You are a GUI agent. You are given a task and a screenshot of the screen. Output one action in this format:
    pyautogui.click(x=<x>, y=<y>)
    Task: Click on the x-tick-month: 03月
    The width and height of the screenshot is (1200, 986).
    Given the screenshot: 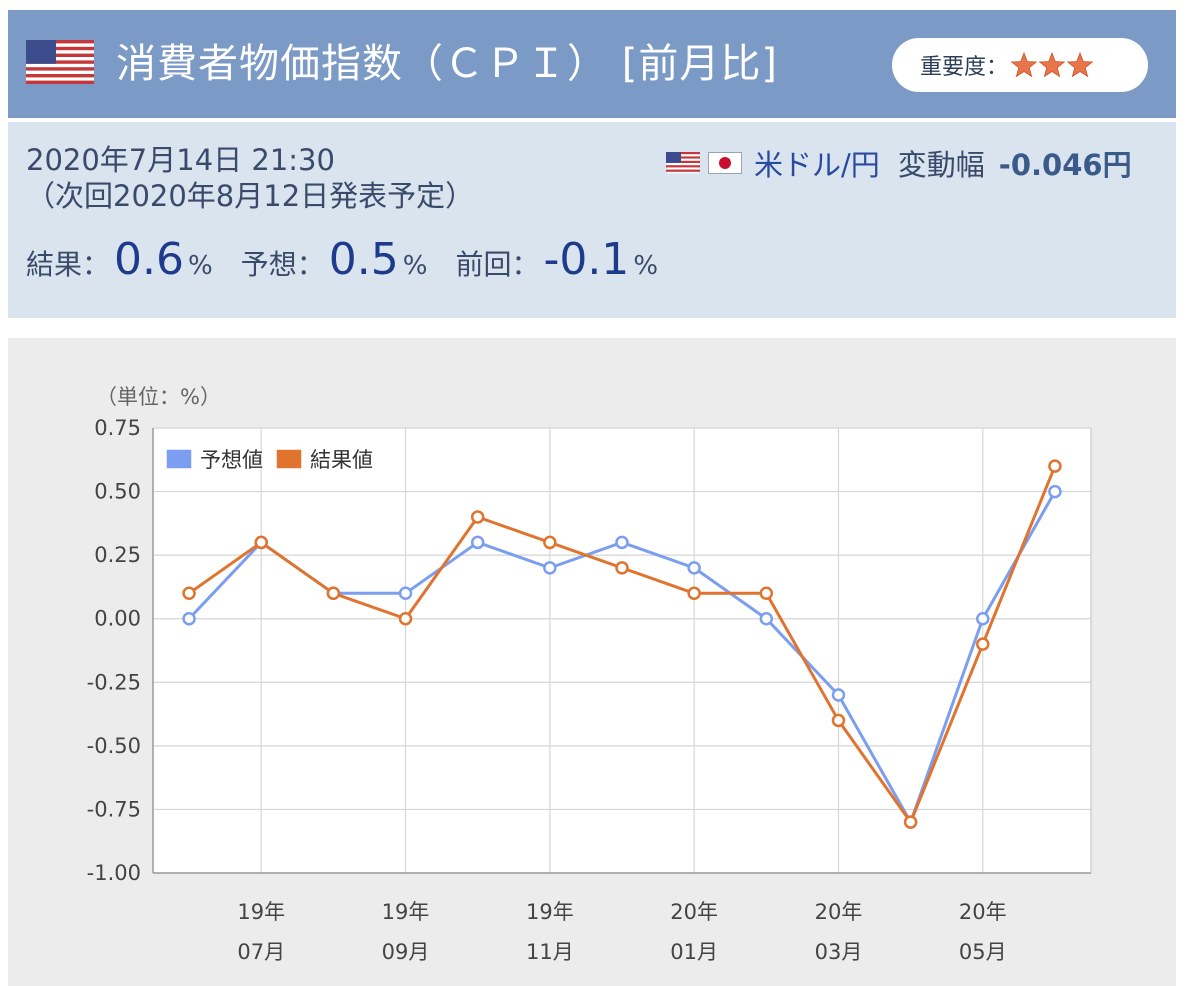 What is the action you would take?
    pyautogui.click(x=839, y=952)
    